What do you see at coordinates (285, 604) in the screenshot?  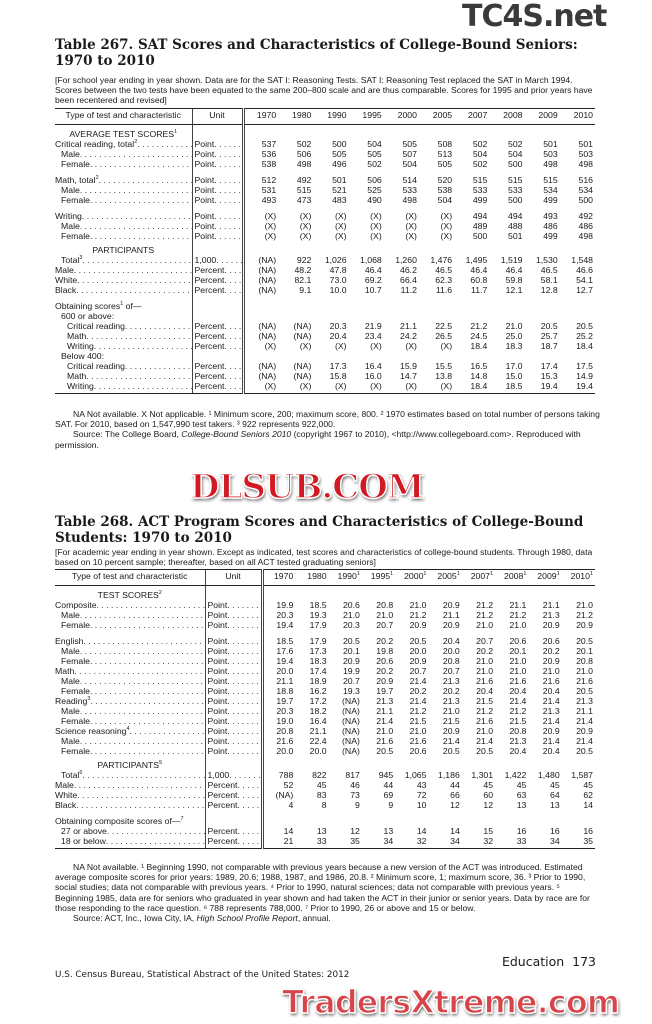 I see `value-cell: 19.9` at bounding box center [285, 604].